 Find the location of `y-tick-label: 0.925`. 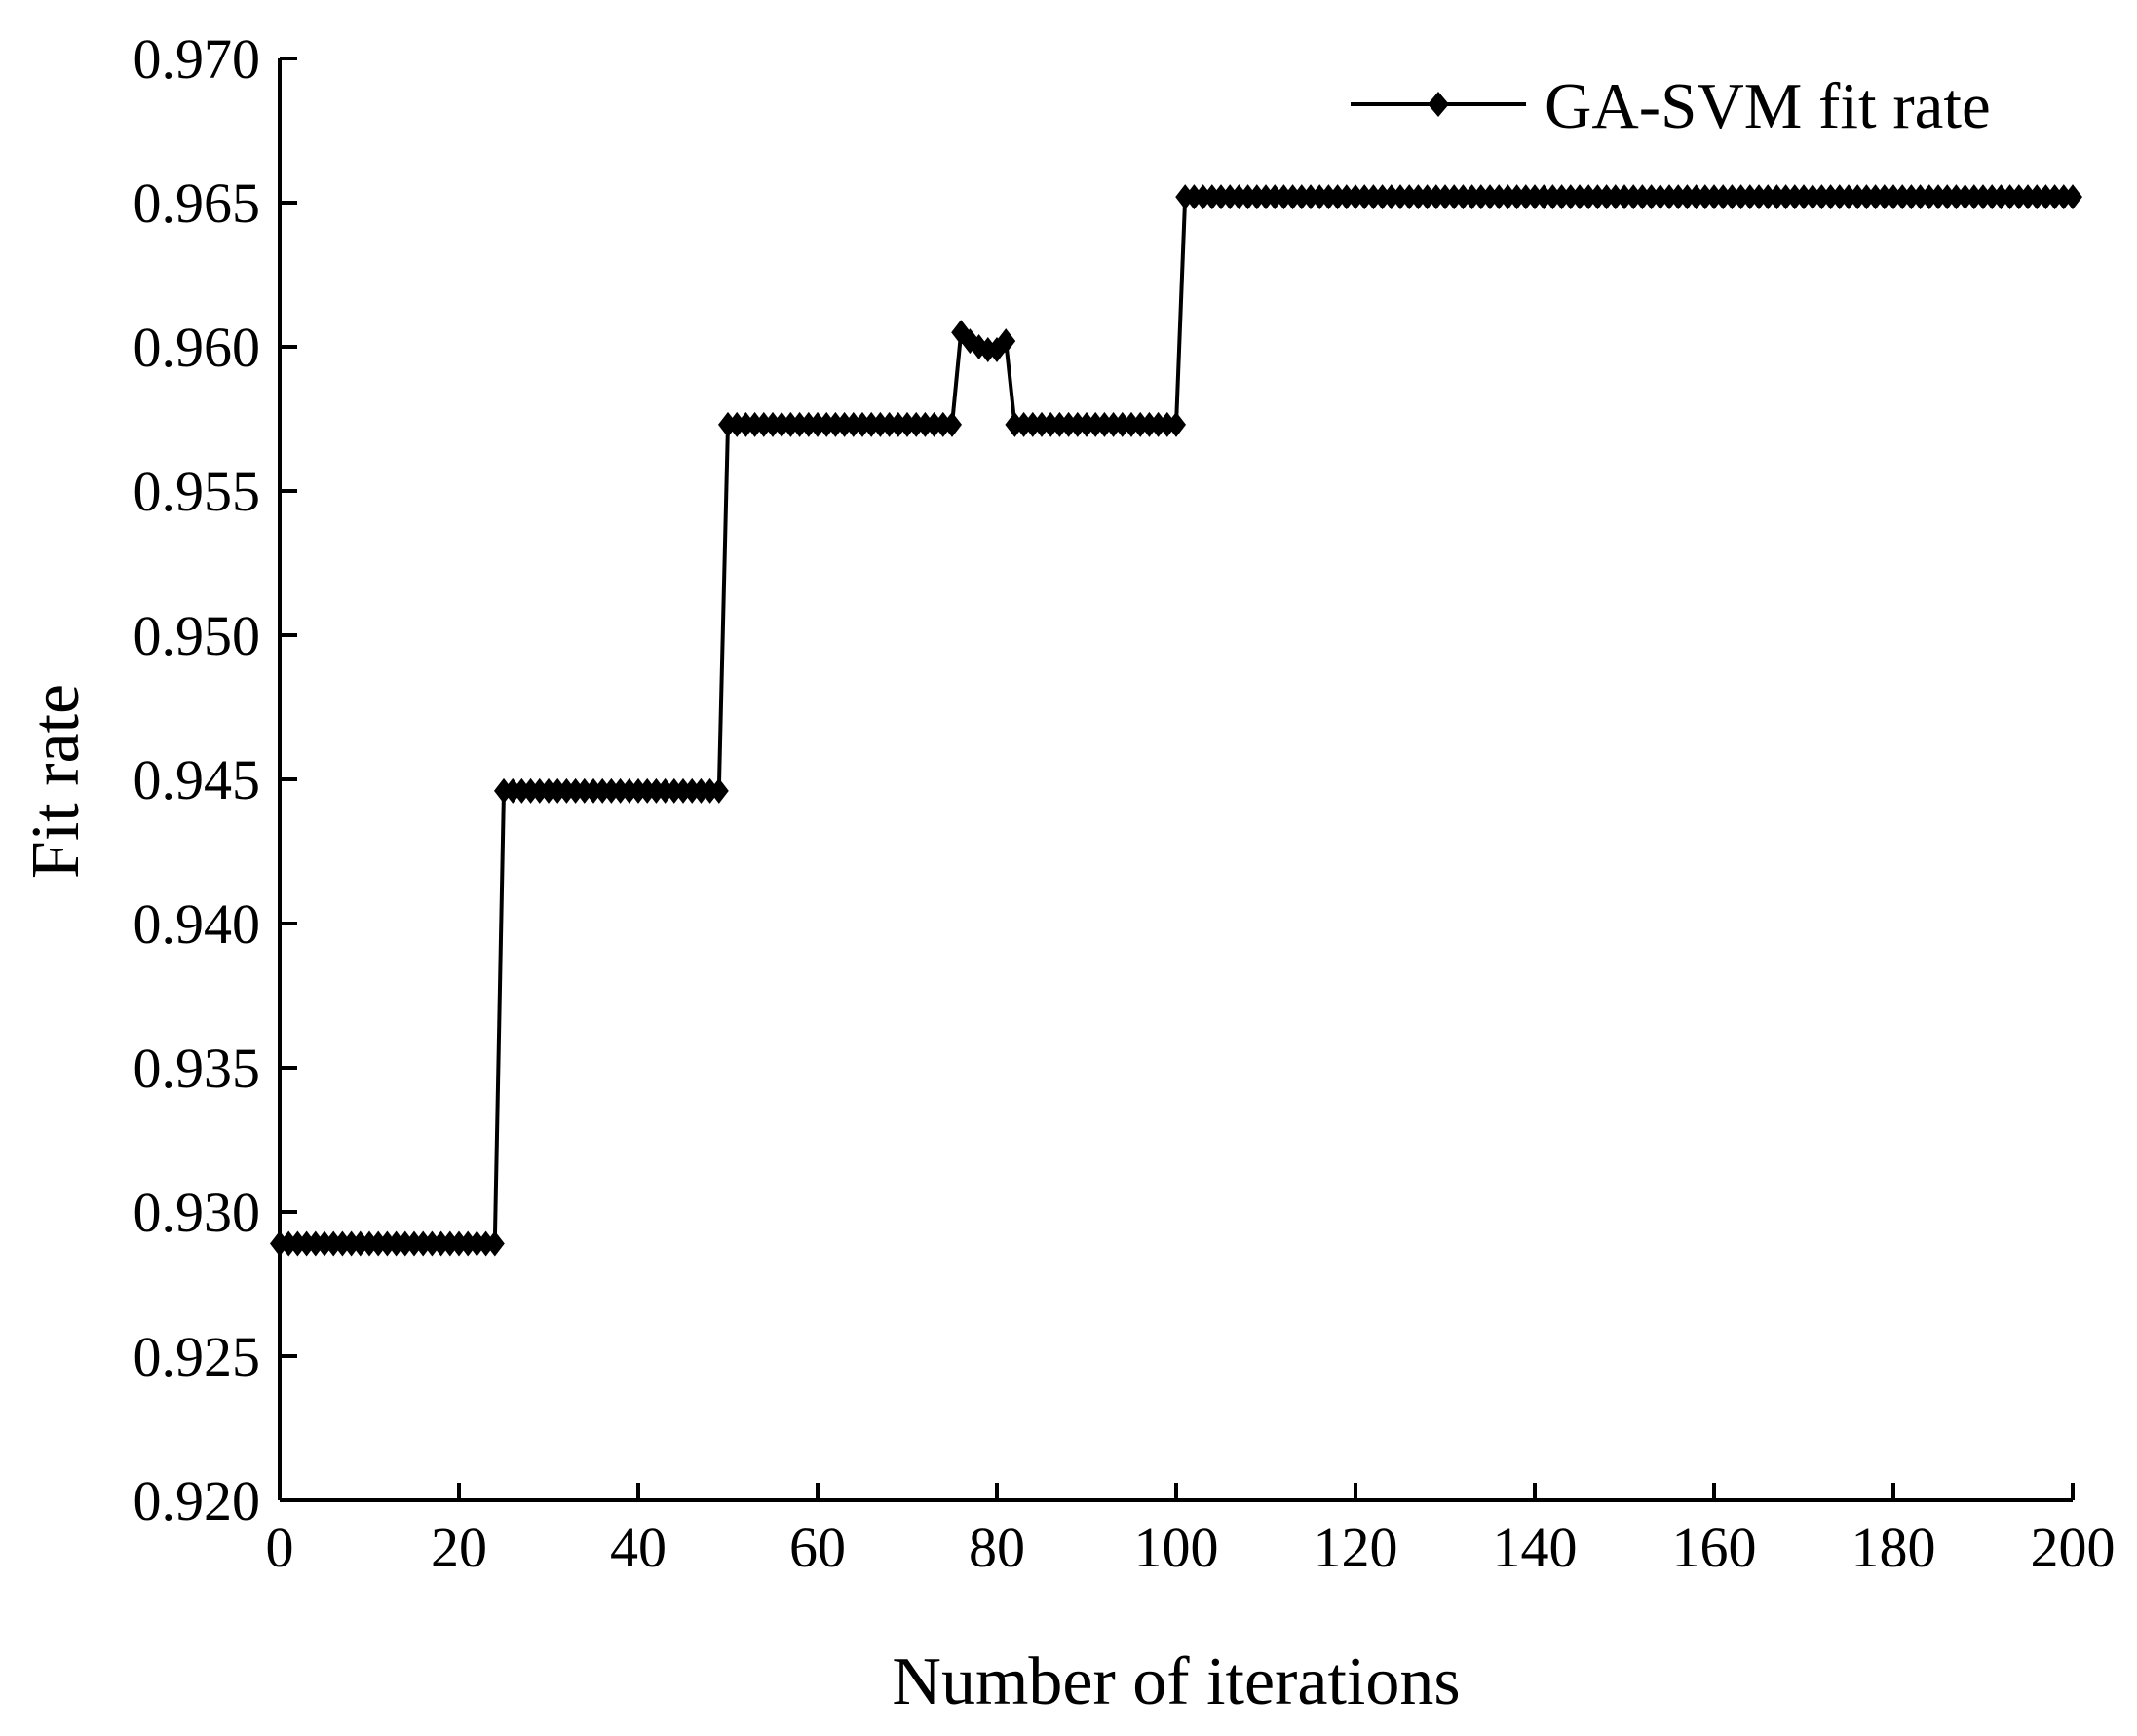

y-tick-label: 0.925 is located at coordinates (197, 1356).